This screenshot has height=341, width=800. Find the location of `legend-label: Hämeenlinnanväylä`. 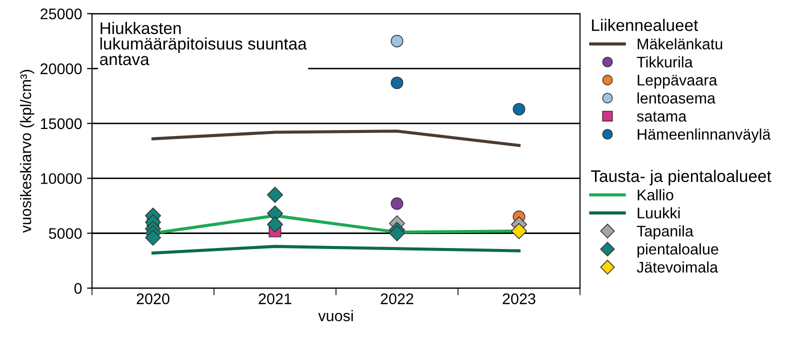

legend-label: Hämeenlinnanväylä is located at coordinates (704, 135).